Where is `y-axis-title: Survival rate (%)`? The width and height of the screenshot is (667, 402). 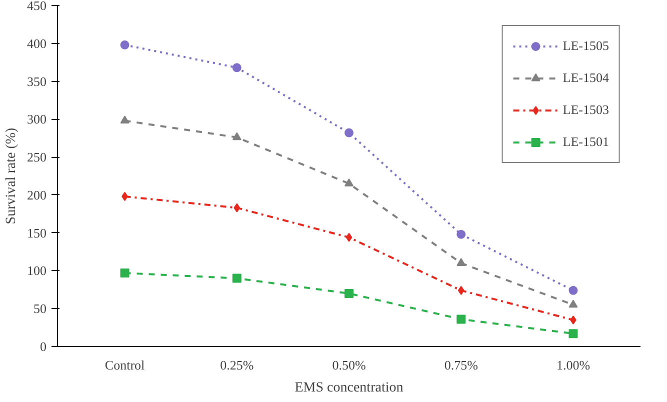
y-axis-title: Survival rate (%) is located at coordinates (11, 175).